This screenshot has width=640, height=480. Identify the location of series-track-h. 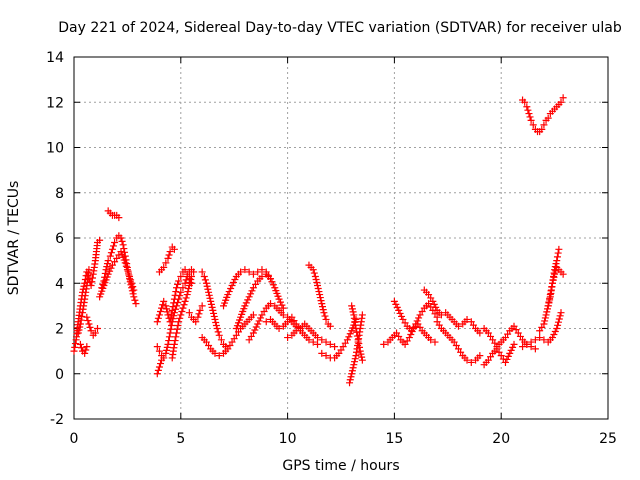
(166, 259).